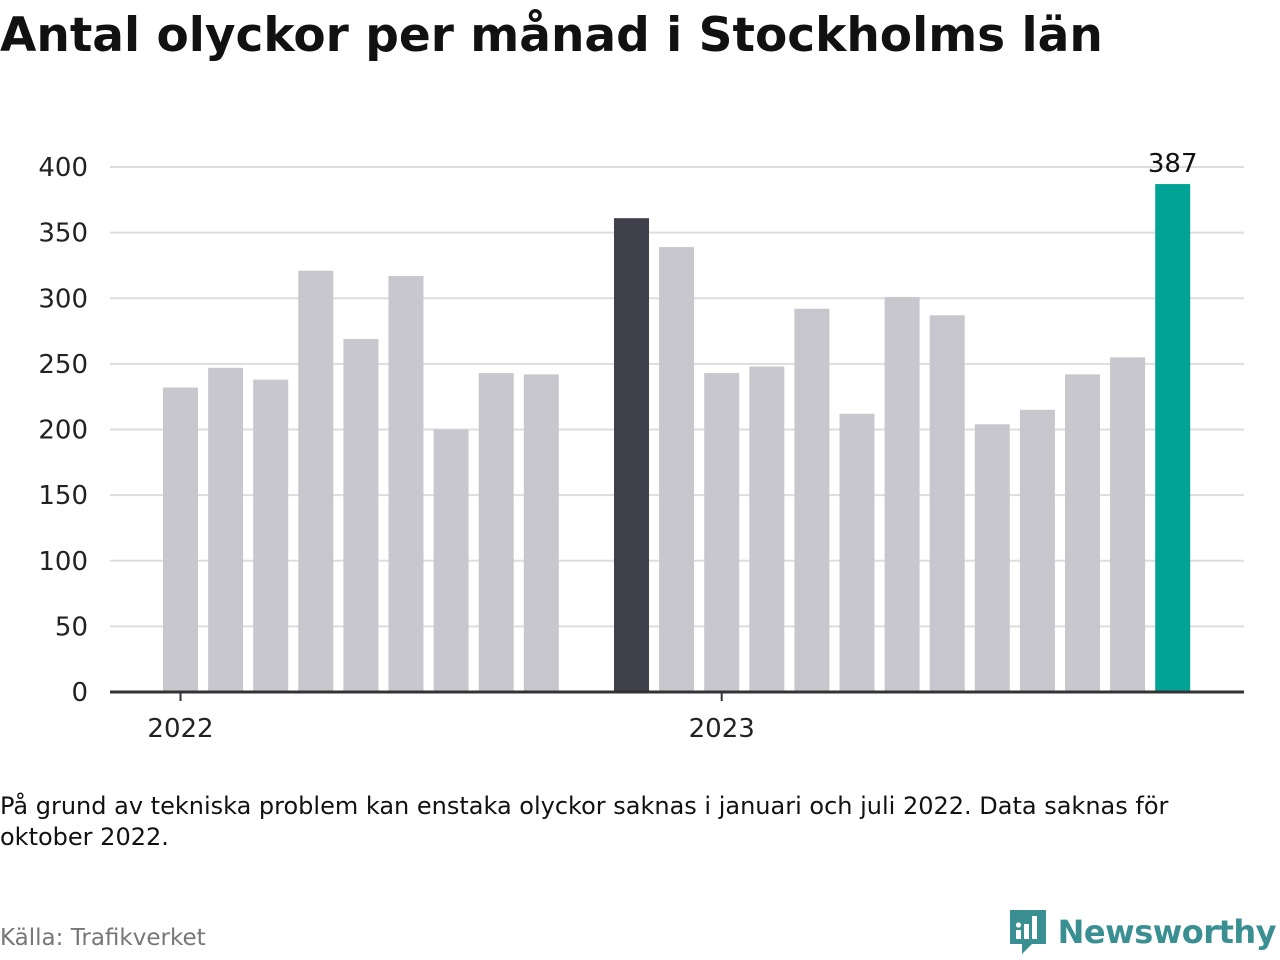  Describe the element at coordinates (180, 729) in the screenshot. I see `x-tick-label: 2022` at that location.